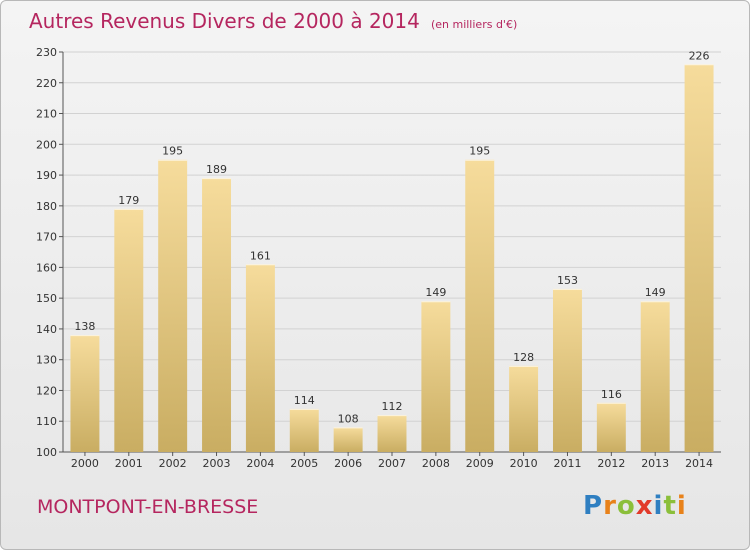 The image size is (750, 550). Describe the element at coordinates (593, 506) in the screenshot. I see `logo-letter: P` at that location.